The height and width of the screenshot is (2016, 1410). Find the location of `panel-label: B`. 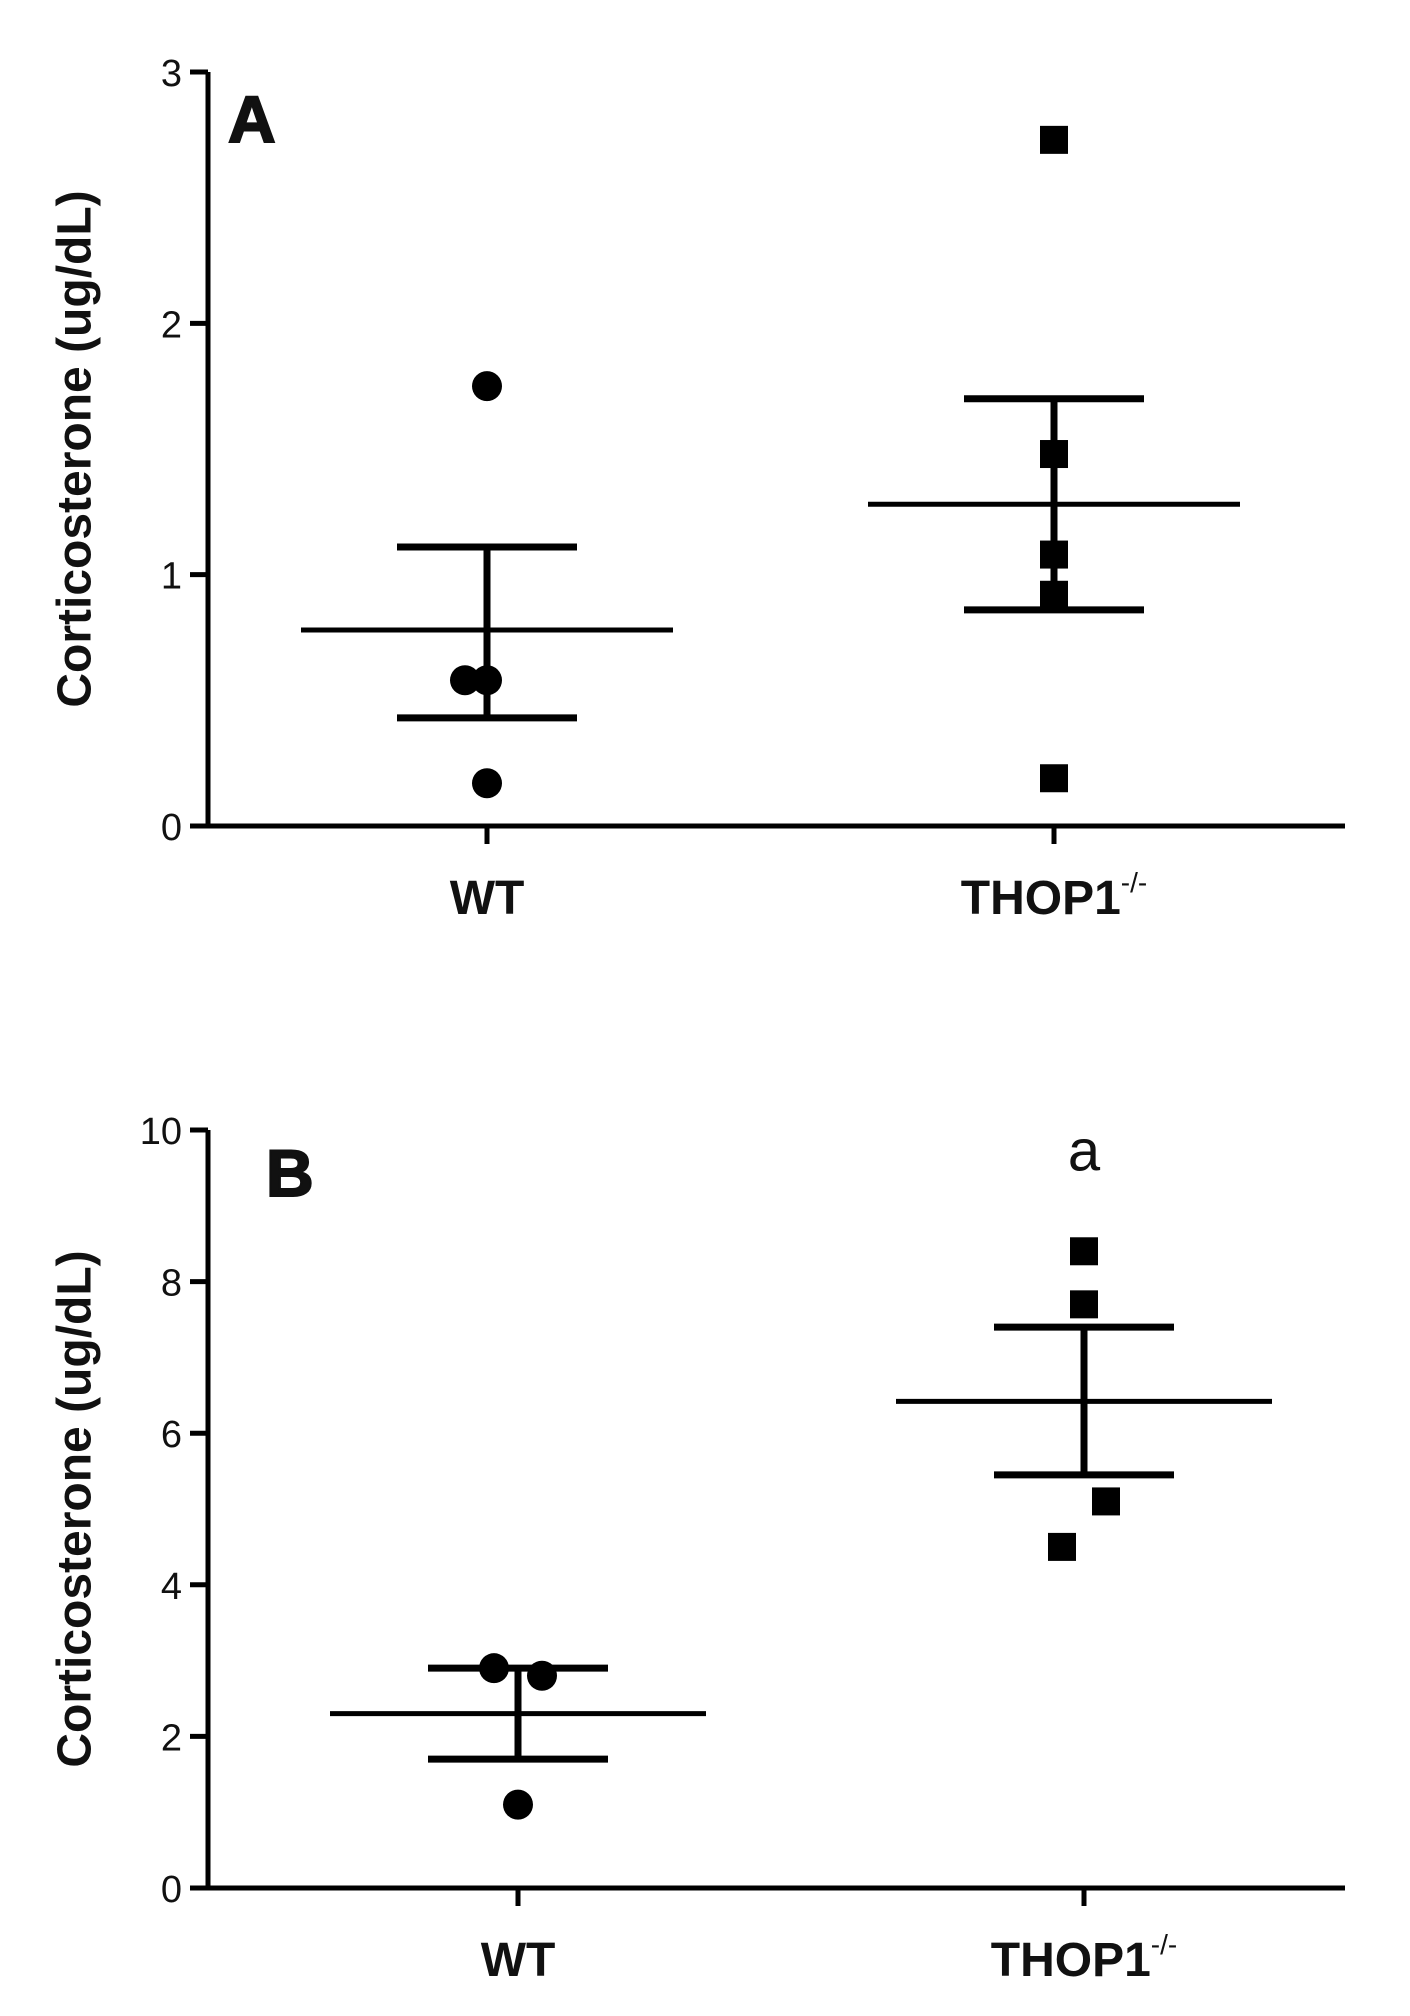

panel-label: B is located at coordinates (290, 1173).